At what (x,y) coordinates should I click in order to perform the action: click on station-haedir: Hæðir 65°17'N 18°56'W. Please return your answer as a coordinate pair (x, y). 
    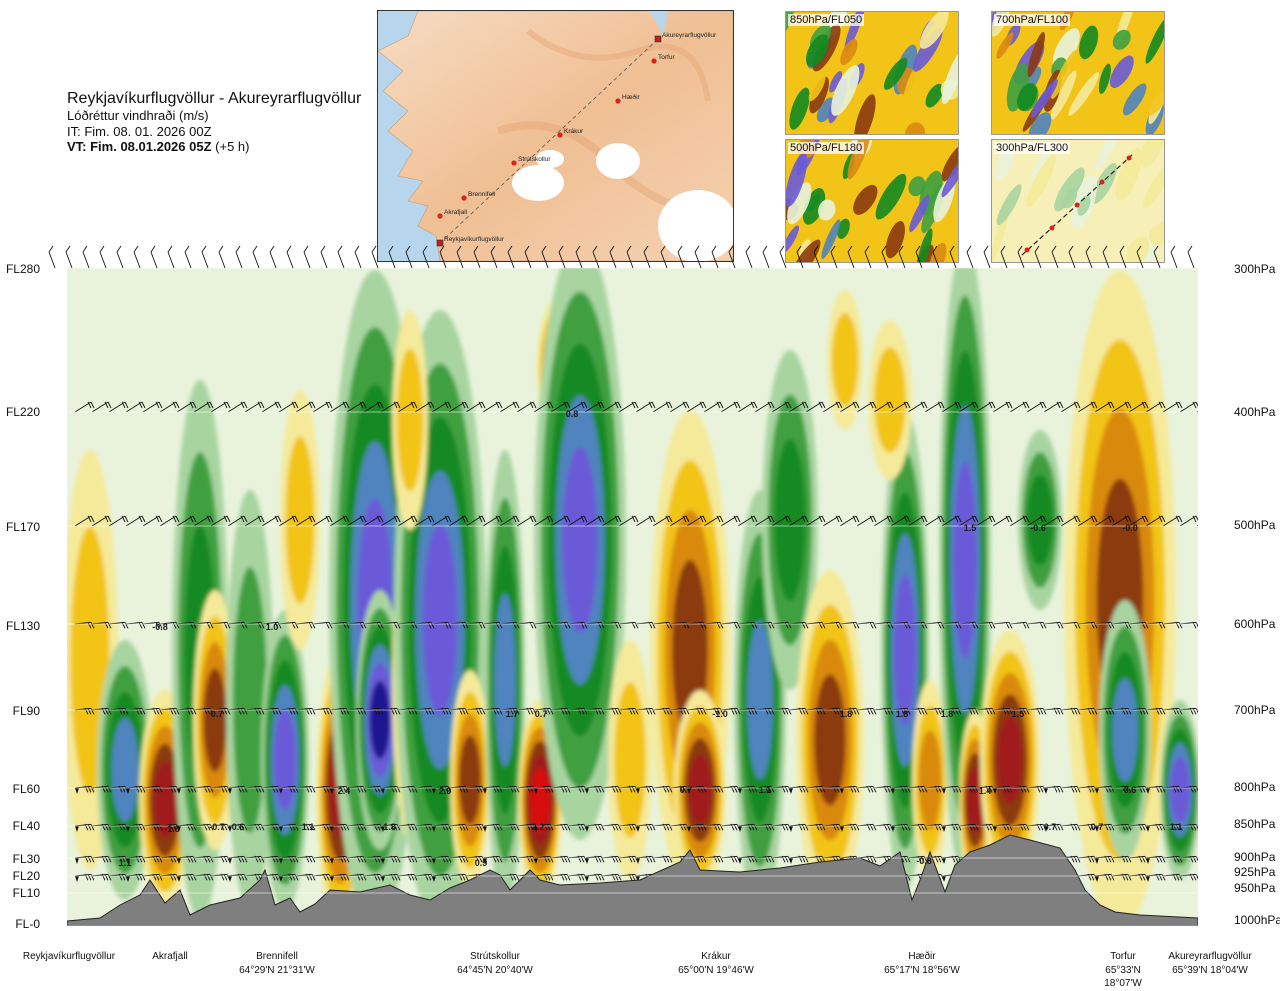
    Looking at the image, I should click on (922, 963).